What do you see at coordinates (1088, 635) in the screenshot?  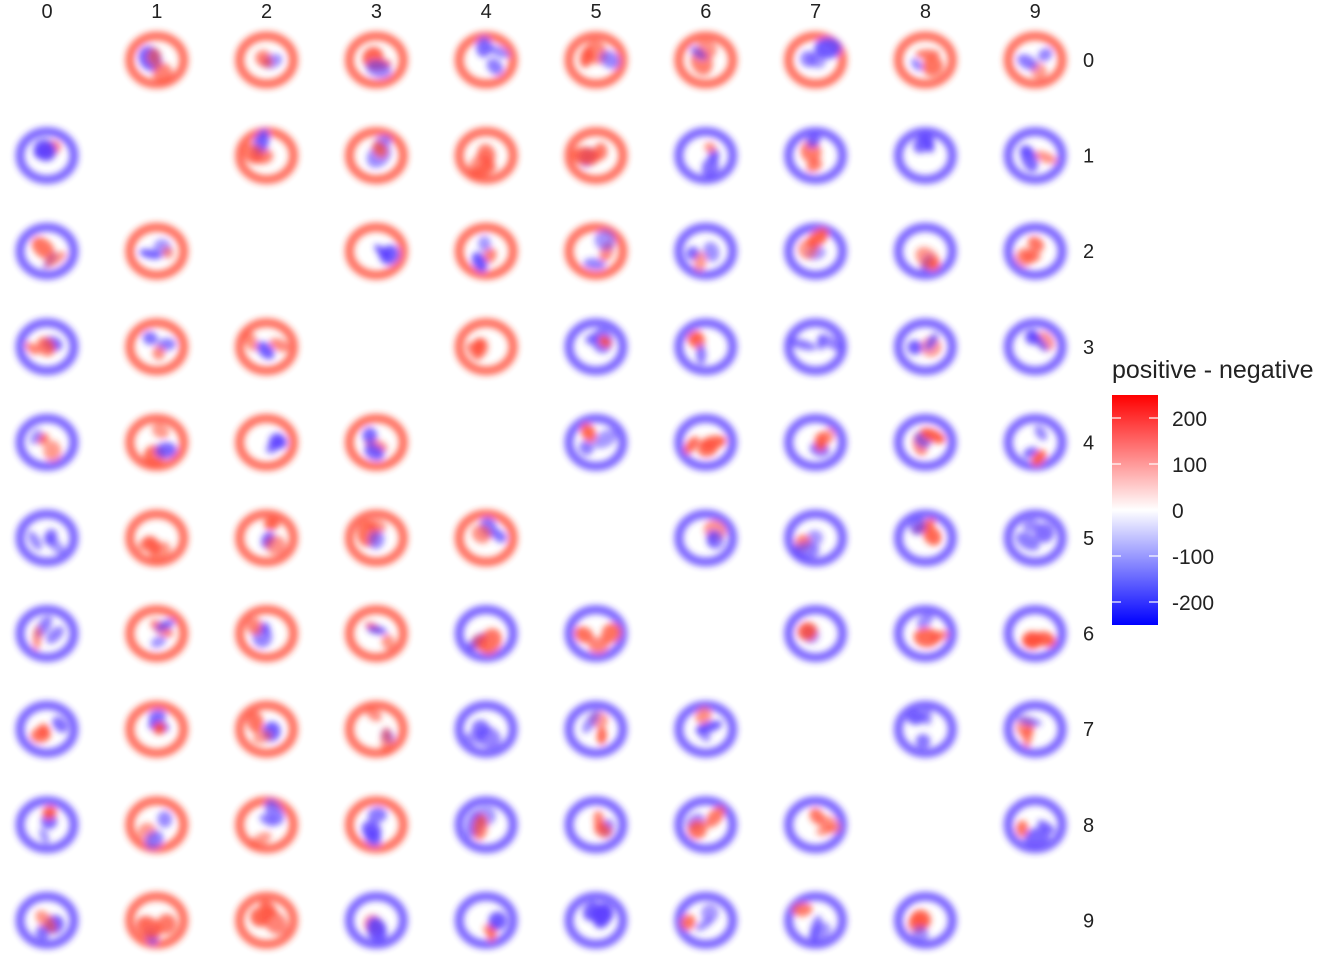 I see `row-label: 6` at bounding box center [1088, 635].